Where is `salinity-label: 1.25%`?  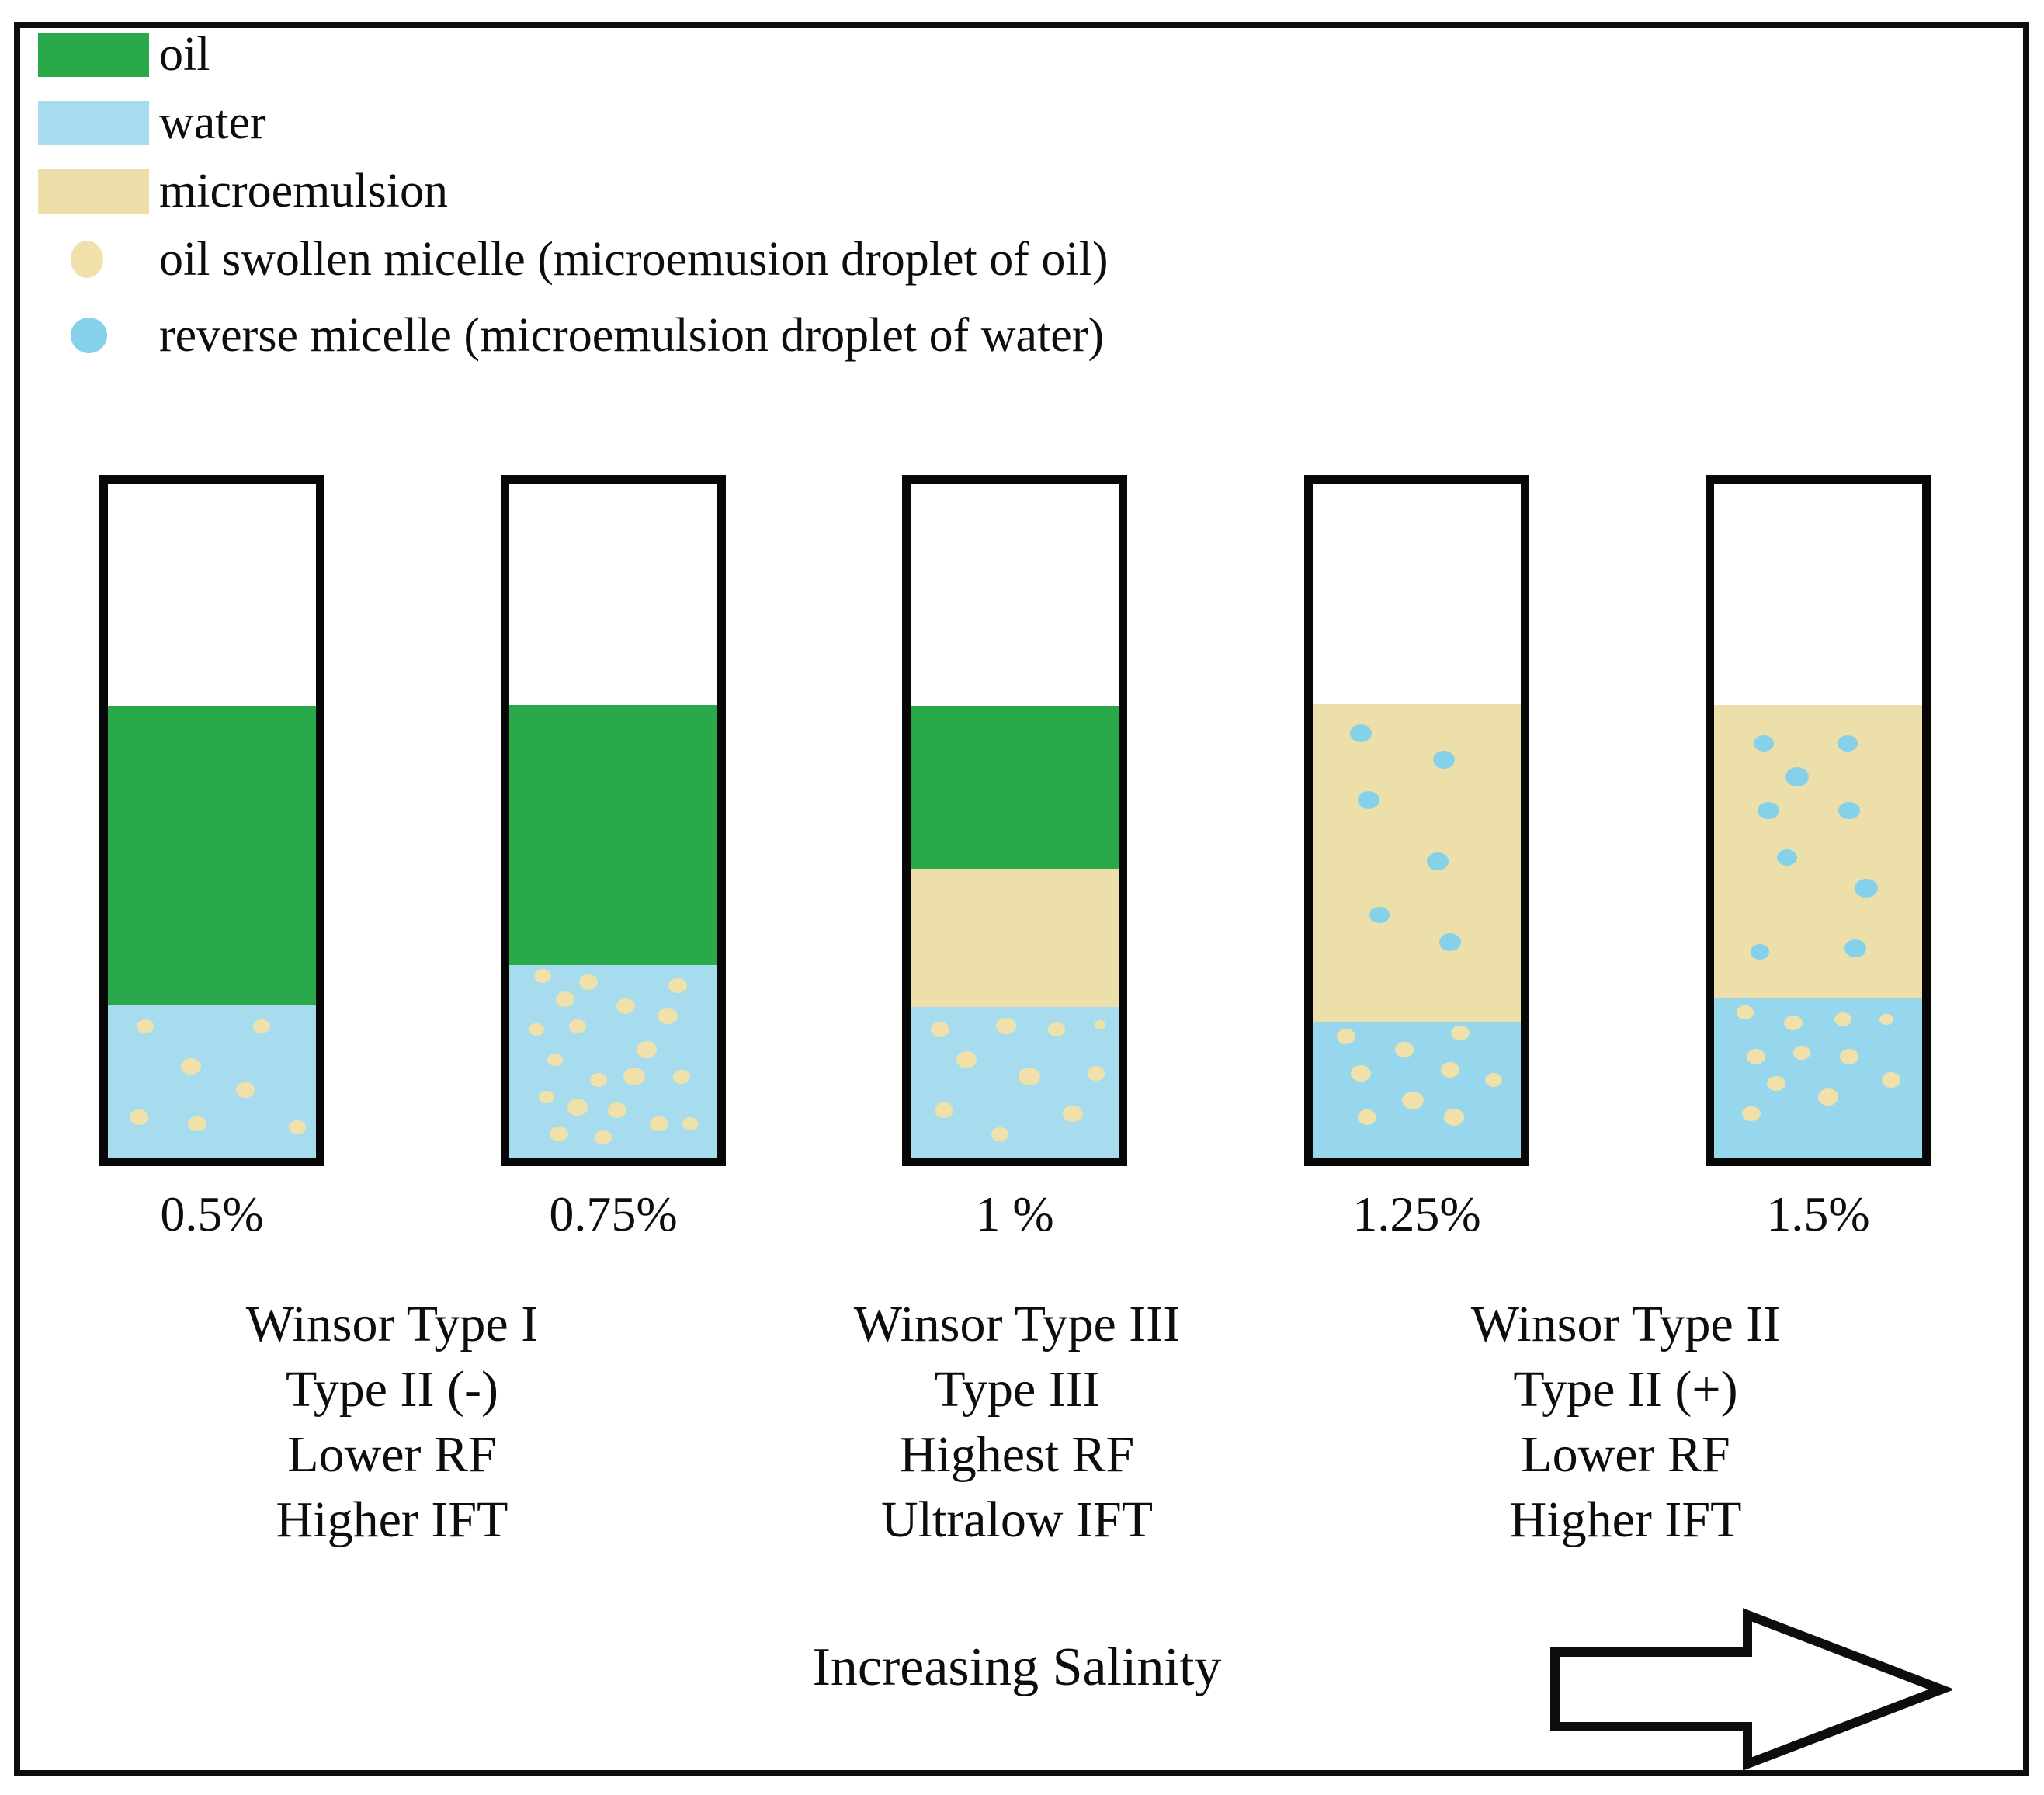 salinity-label: 1.25% is located at coordinates (1417, 1213).